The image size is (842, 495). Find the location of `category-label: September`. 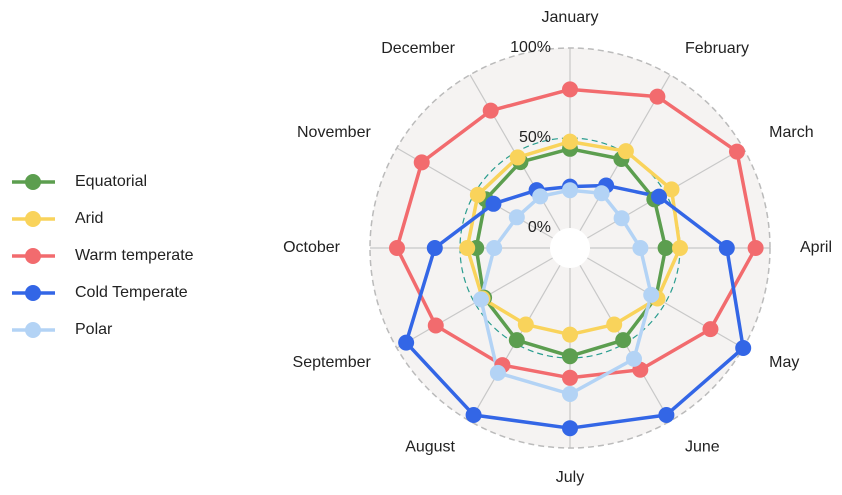

category-label: September is located at coordinates (332, 362).